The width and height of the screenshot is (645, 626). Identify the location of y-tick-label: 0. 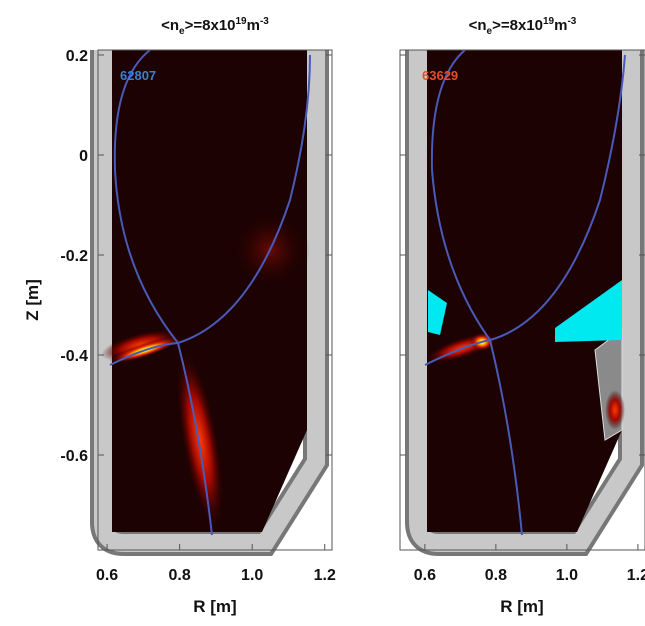
(83, 156).